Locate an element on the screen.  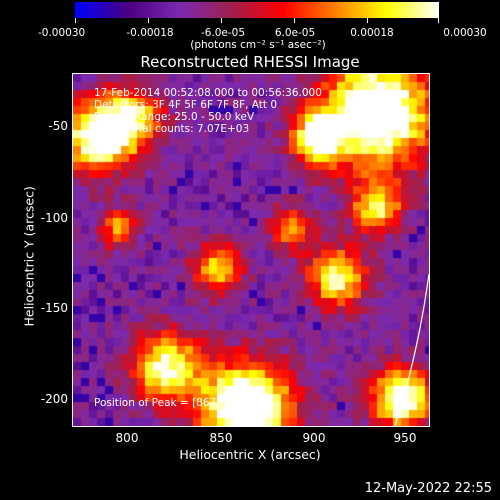
peak-position-label: Position of Peak = [867,-214] is located at coordinates (171, 403).